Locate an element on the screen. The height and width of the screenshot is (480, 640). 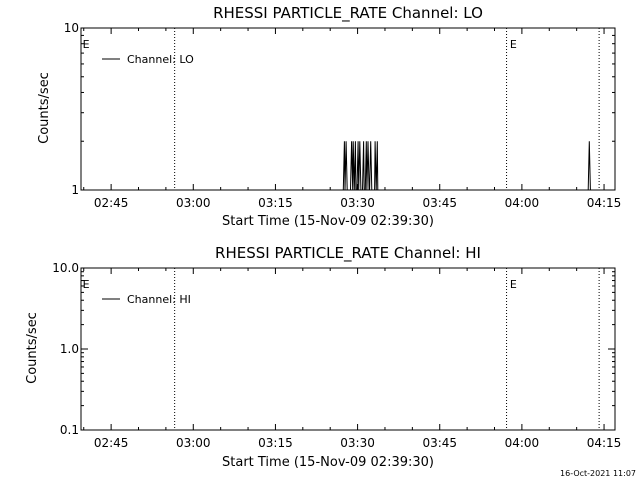
lo-y-axis-label: Counts/sec is located at coordinates (44, 108).